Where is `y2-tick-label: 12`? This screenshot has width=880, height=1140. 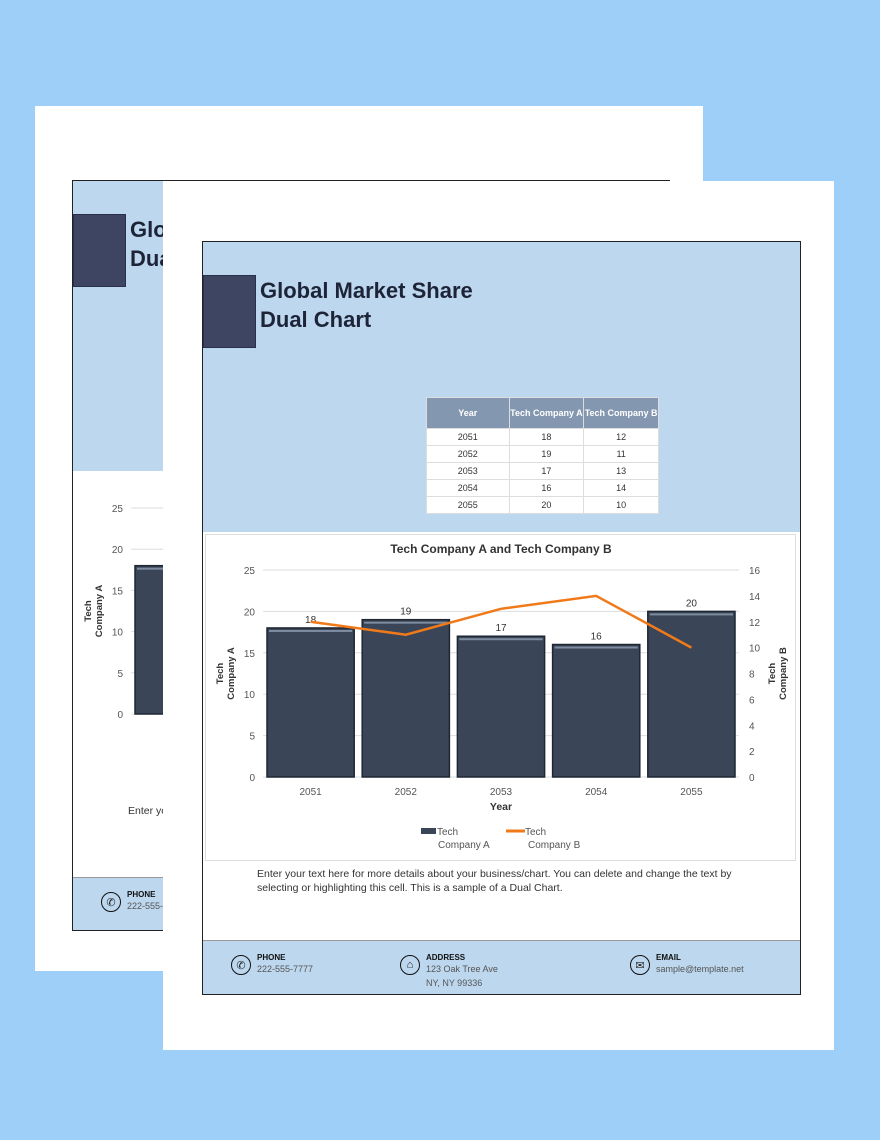 y2-tick-label: 12 is located at coordinates (755, 623).